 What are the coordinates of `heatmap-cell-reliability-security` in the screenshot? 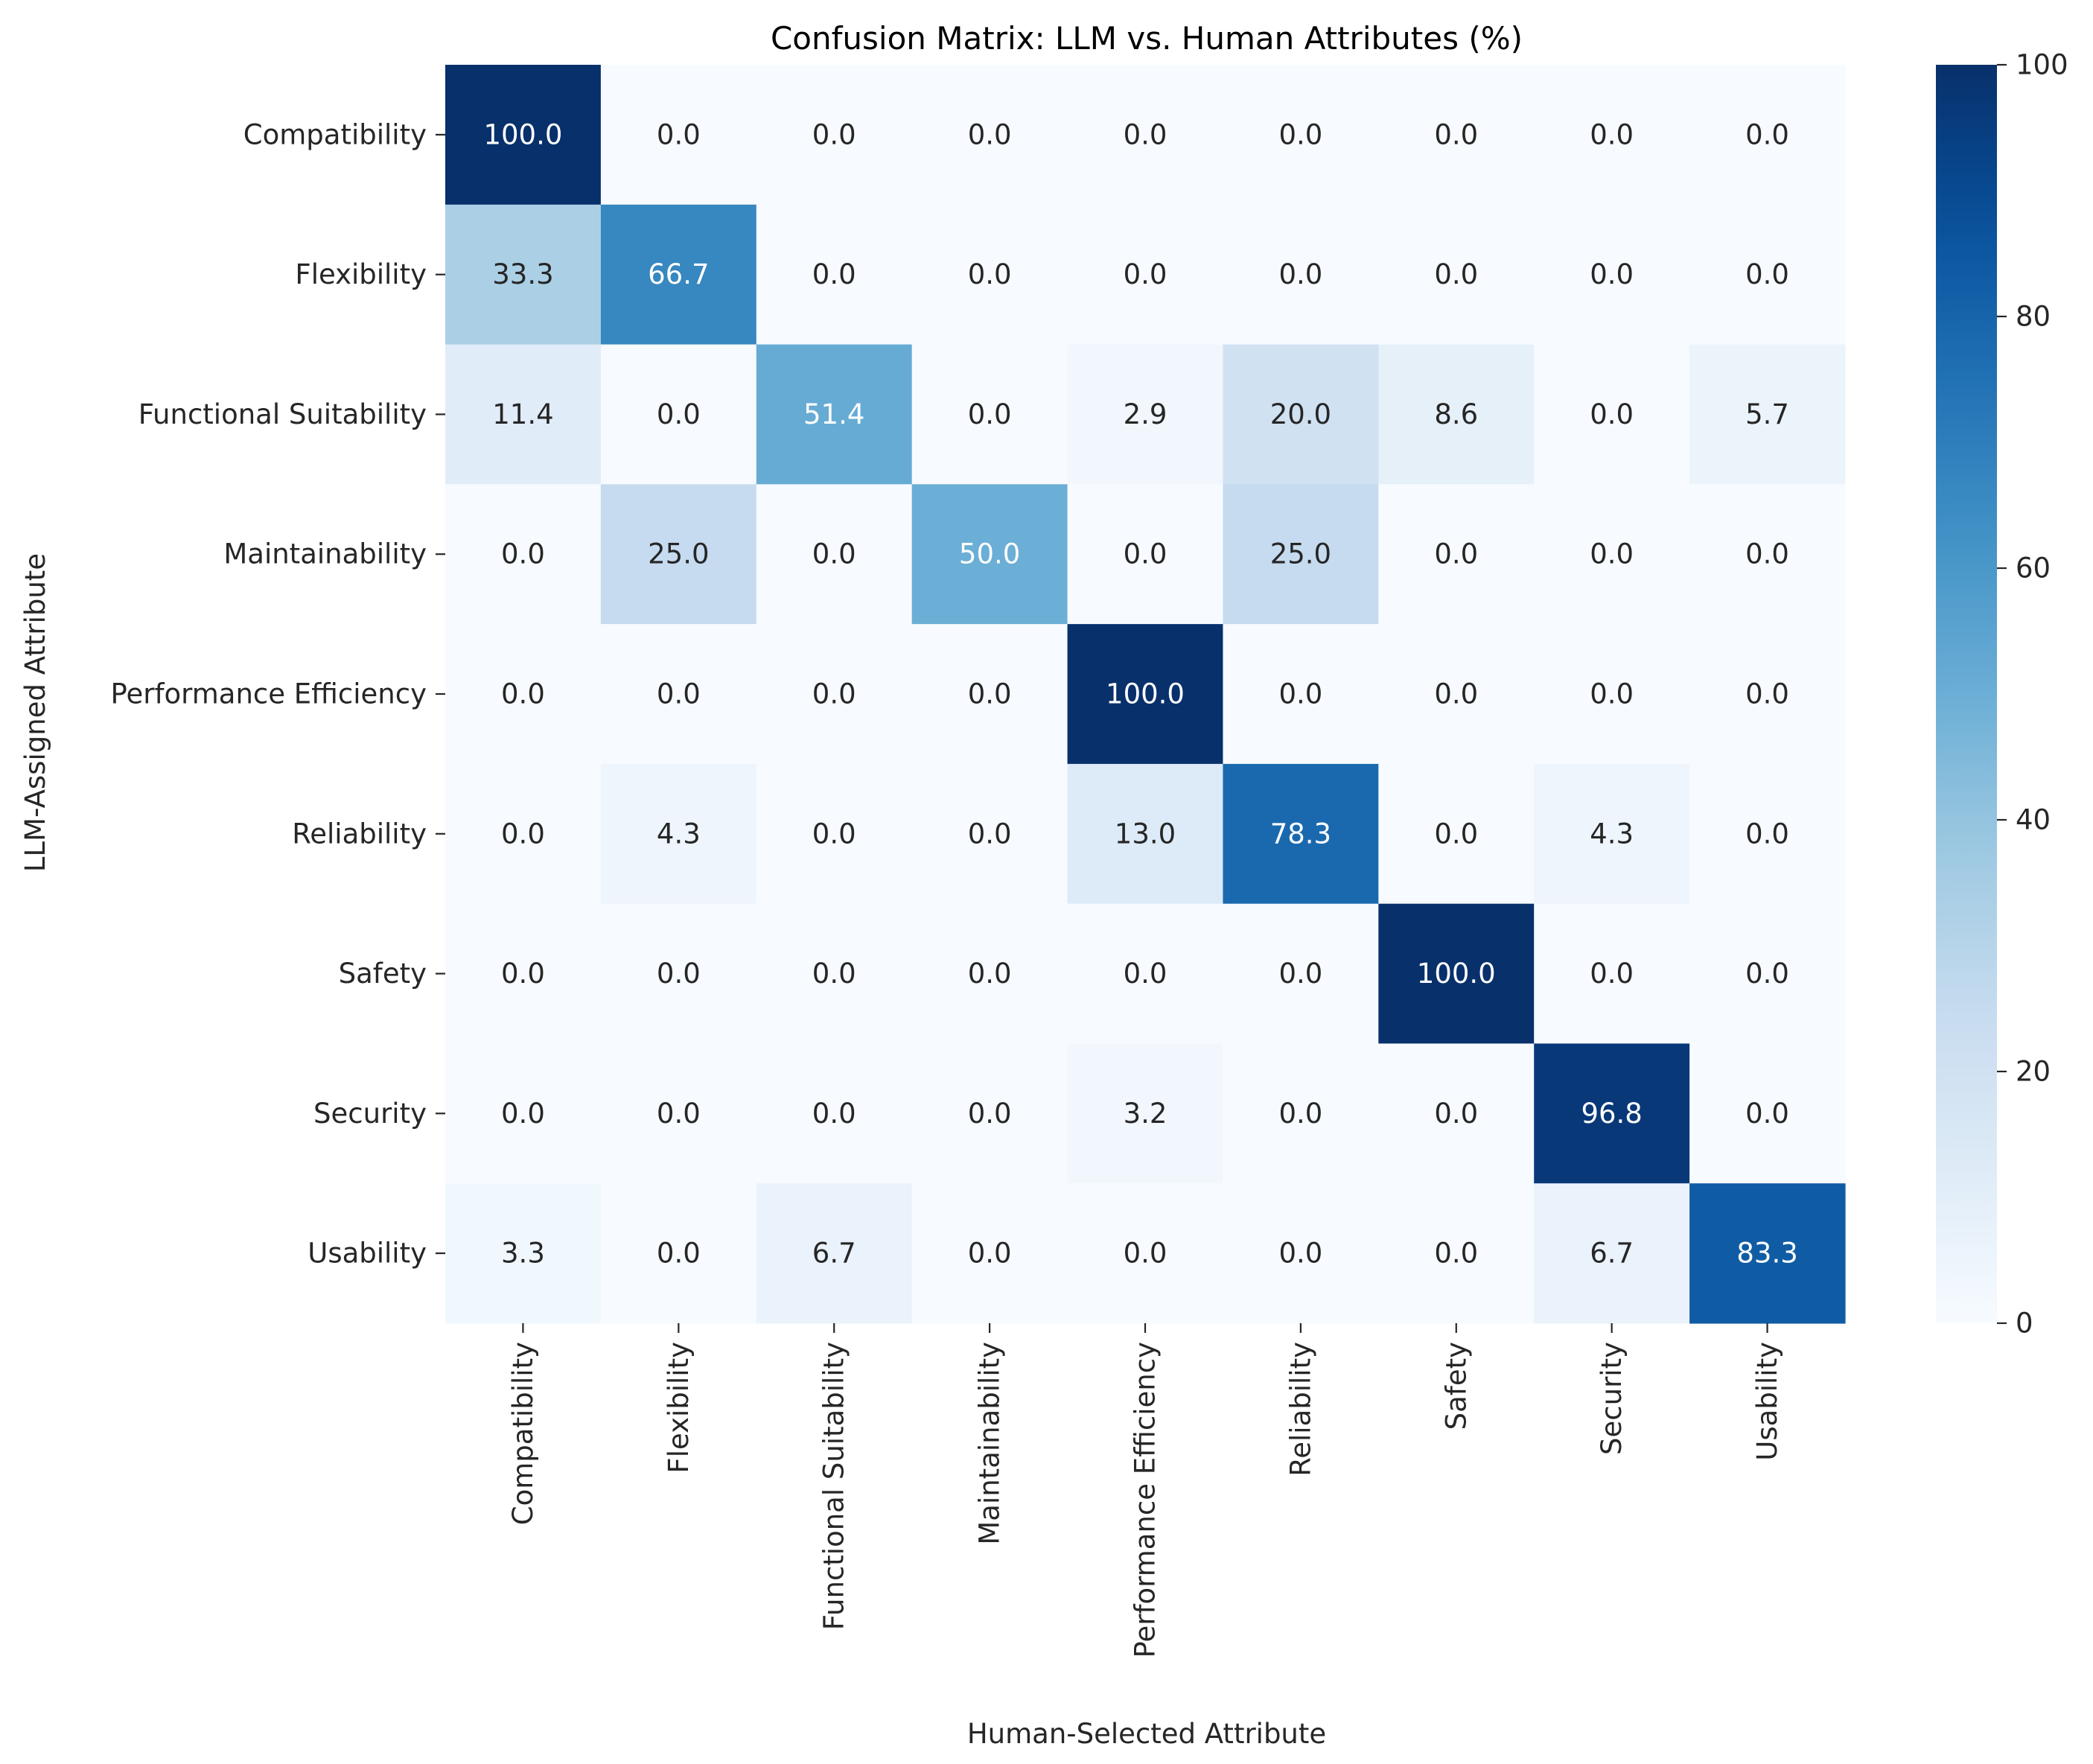 It's located at (1612, 834).